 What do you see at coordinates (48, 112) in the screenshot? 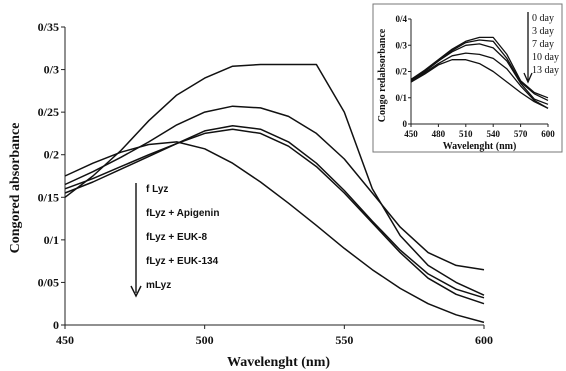
I see `y-tick-label: 0/25` at bounding box center [48, 112].